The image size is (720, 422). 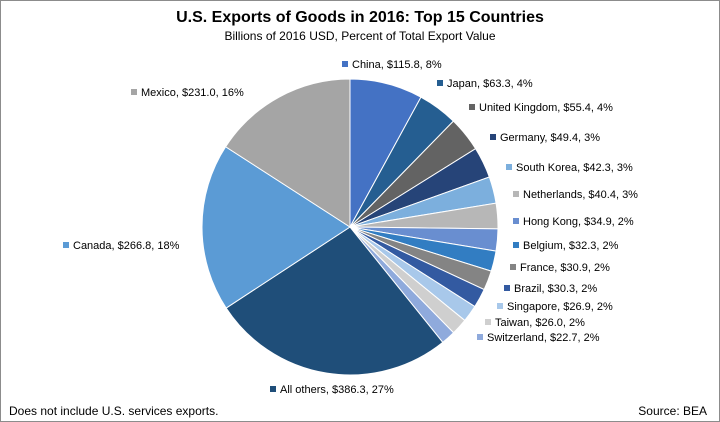 I want to click on data-label: Netherlands, $40.4, 3%, so click(x=580, y=195).